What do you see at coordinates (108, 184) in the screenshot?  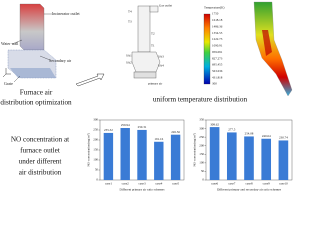 I see `x-tick-label: case1` at bounding box center [108, 184].